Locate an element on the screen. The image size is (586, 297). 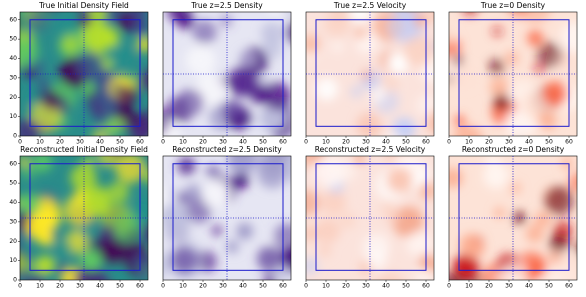
y-tick-label: 50 is located at coordinates (13, 39).